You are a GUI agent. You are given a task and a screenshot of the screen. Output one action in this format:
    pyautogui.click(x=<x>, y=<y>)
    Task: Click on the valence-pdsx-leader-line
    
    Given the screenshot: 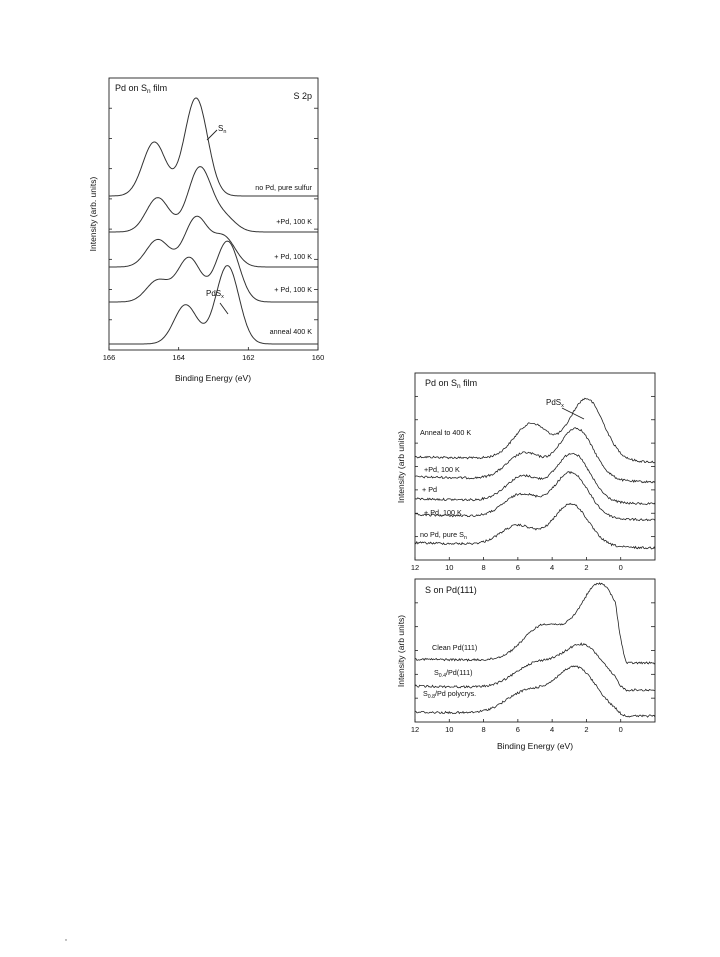 What is the action you would take?
    pyautogui.click(x=573, y=413)
    